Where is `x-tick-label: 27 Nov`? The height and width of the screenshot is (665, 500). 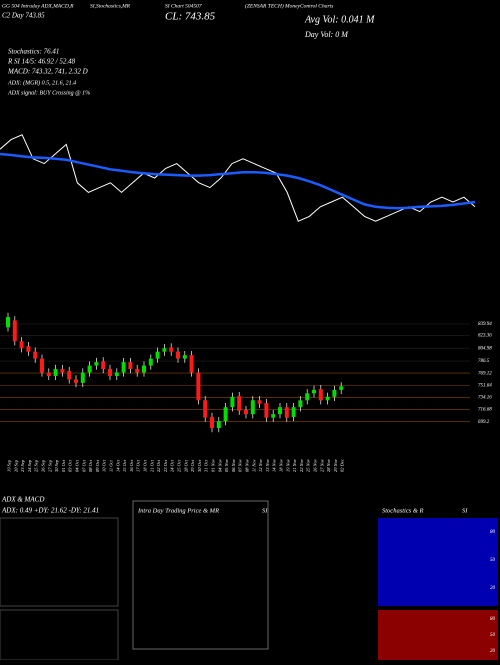 x-tick-label: 27 Nov is located at coordinates (321, 465).